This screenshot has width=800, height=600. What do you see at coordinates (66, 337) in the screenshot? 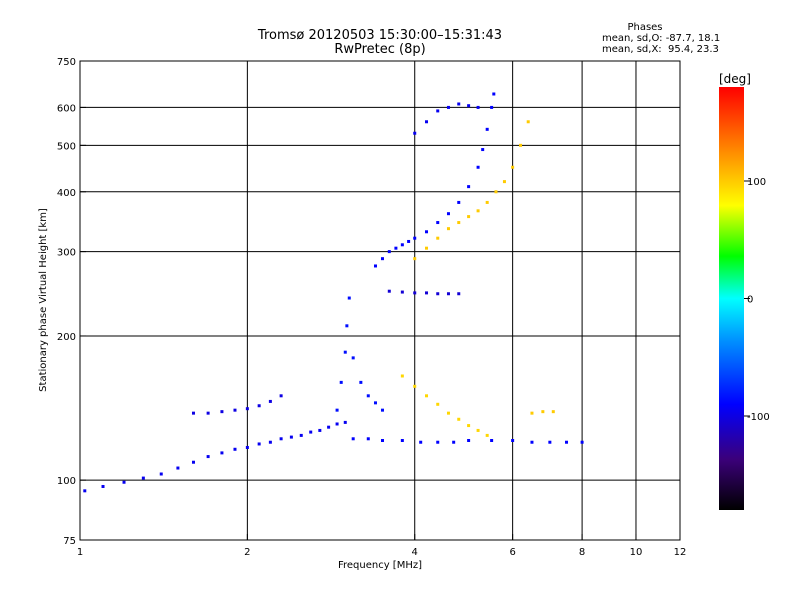
I see `y-tick-label: 200` at bounding box center [66, 337].